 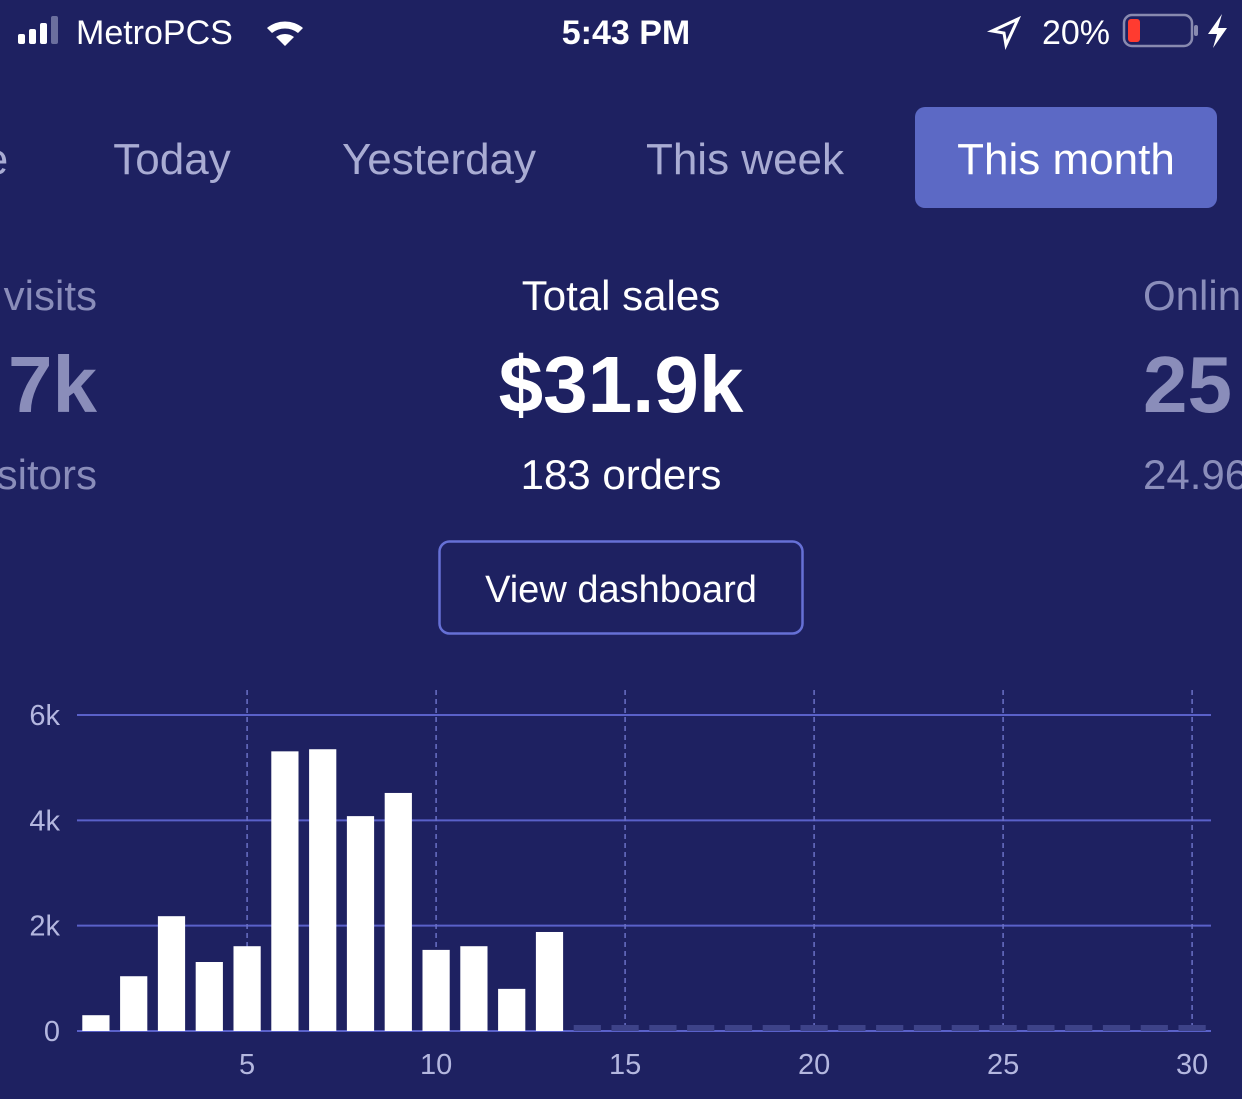 I want to click on tab: Today, so click(x=171, y=159).